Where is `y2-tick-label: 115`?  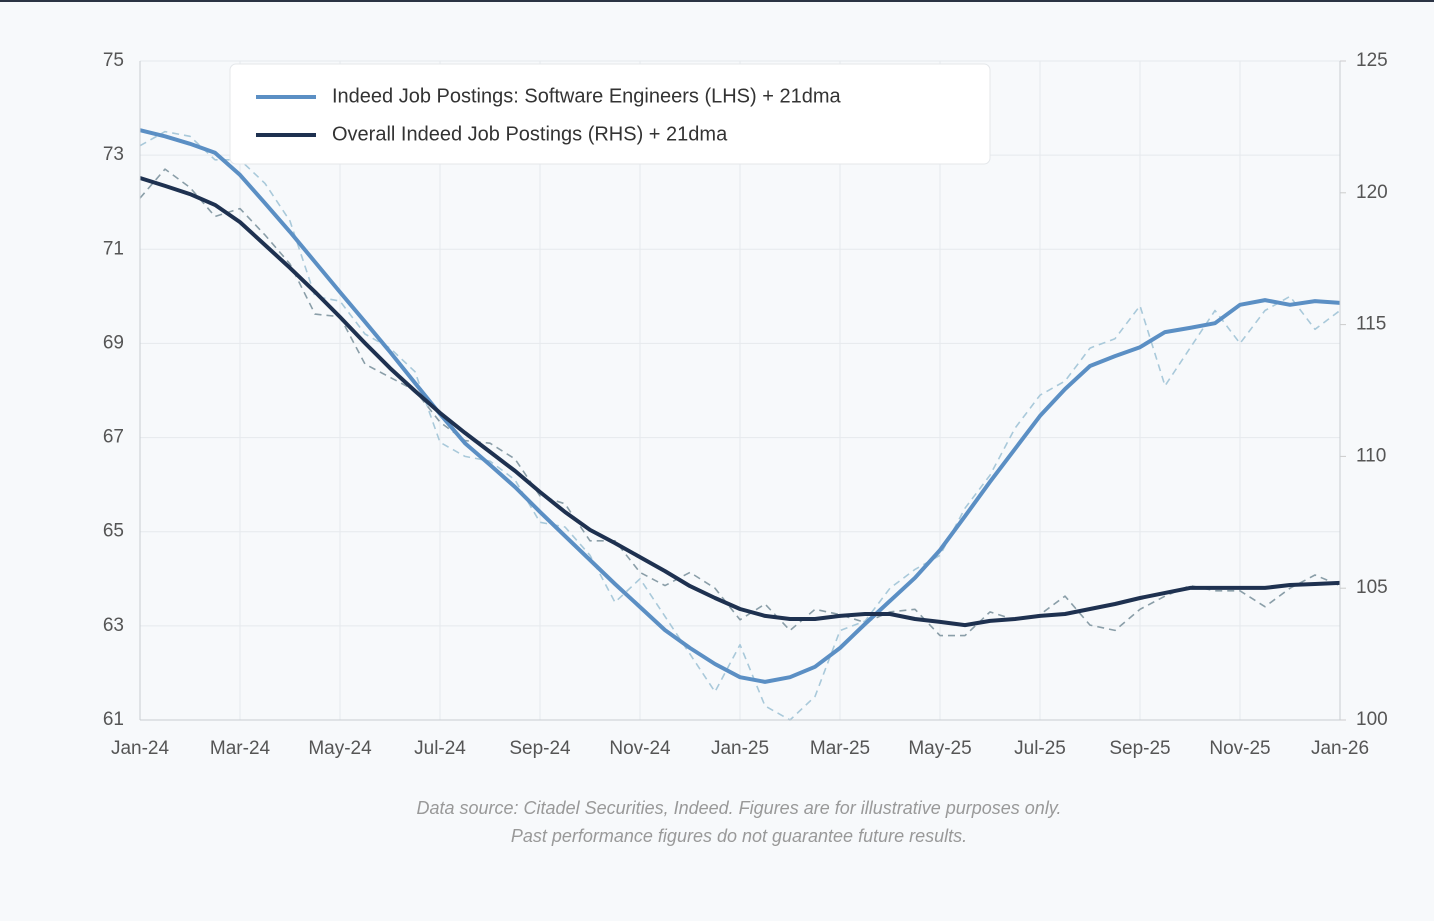 y2-tick-label: 115 is located at coordinates (1371, 324).